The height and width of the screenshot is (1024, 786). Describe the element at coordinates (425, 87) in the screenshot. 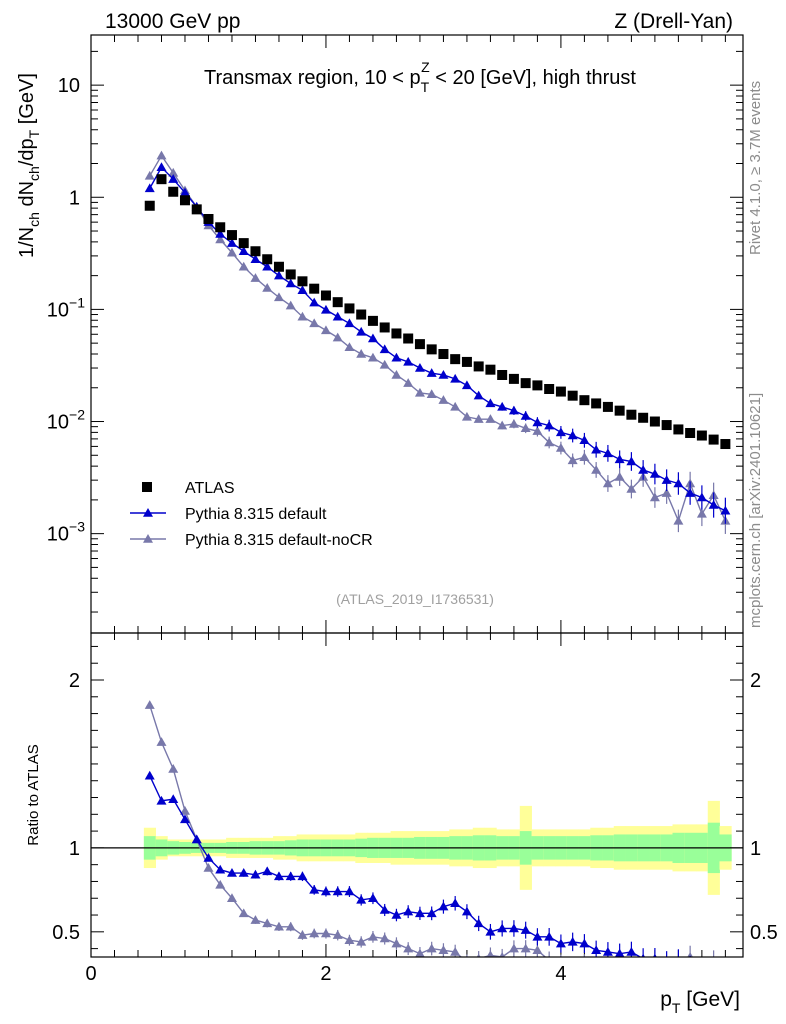

I see `title-sub: T` at that location.